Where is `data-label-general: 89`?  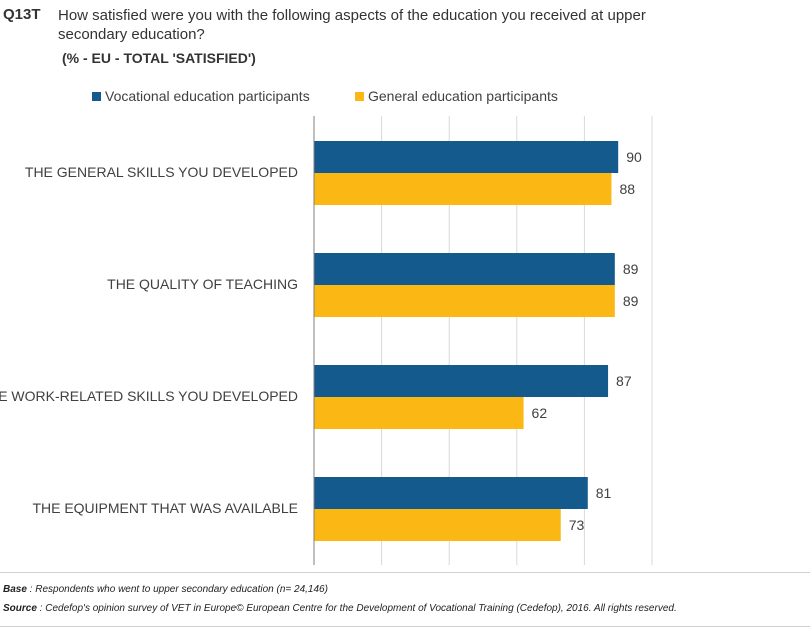
data-label-general: 89 is located at coordinates (631, 301).